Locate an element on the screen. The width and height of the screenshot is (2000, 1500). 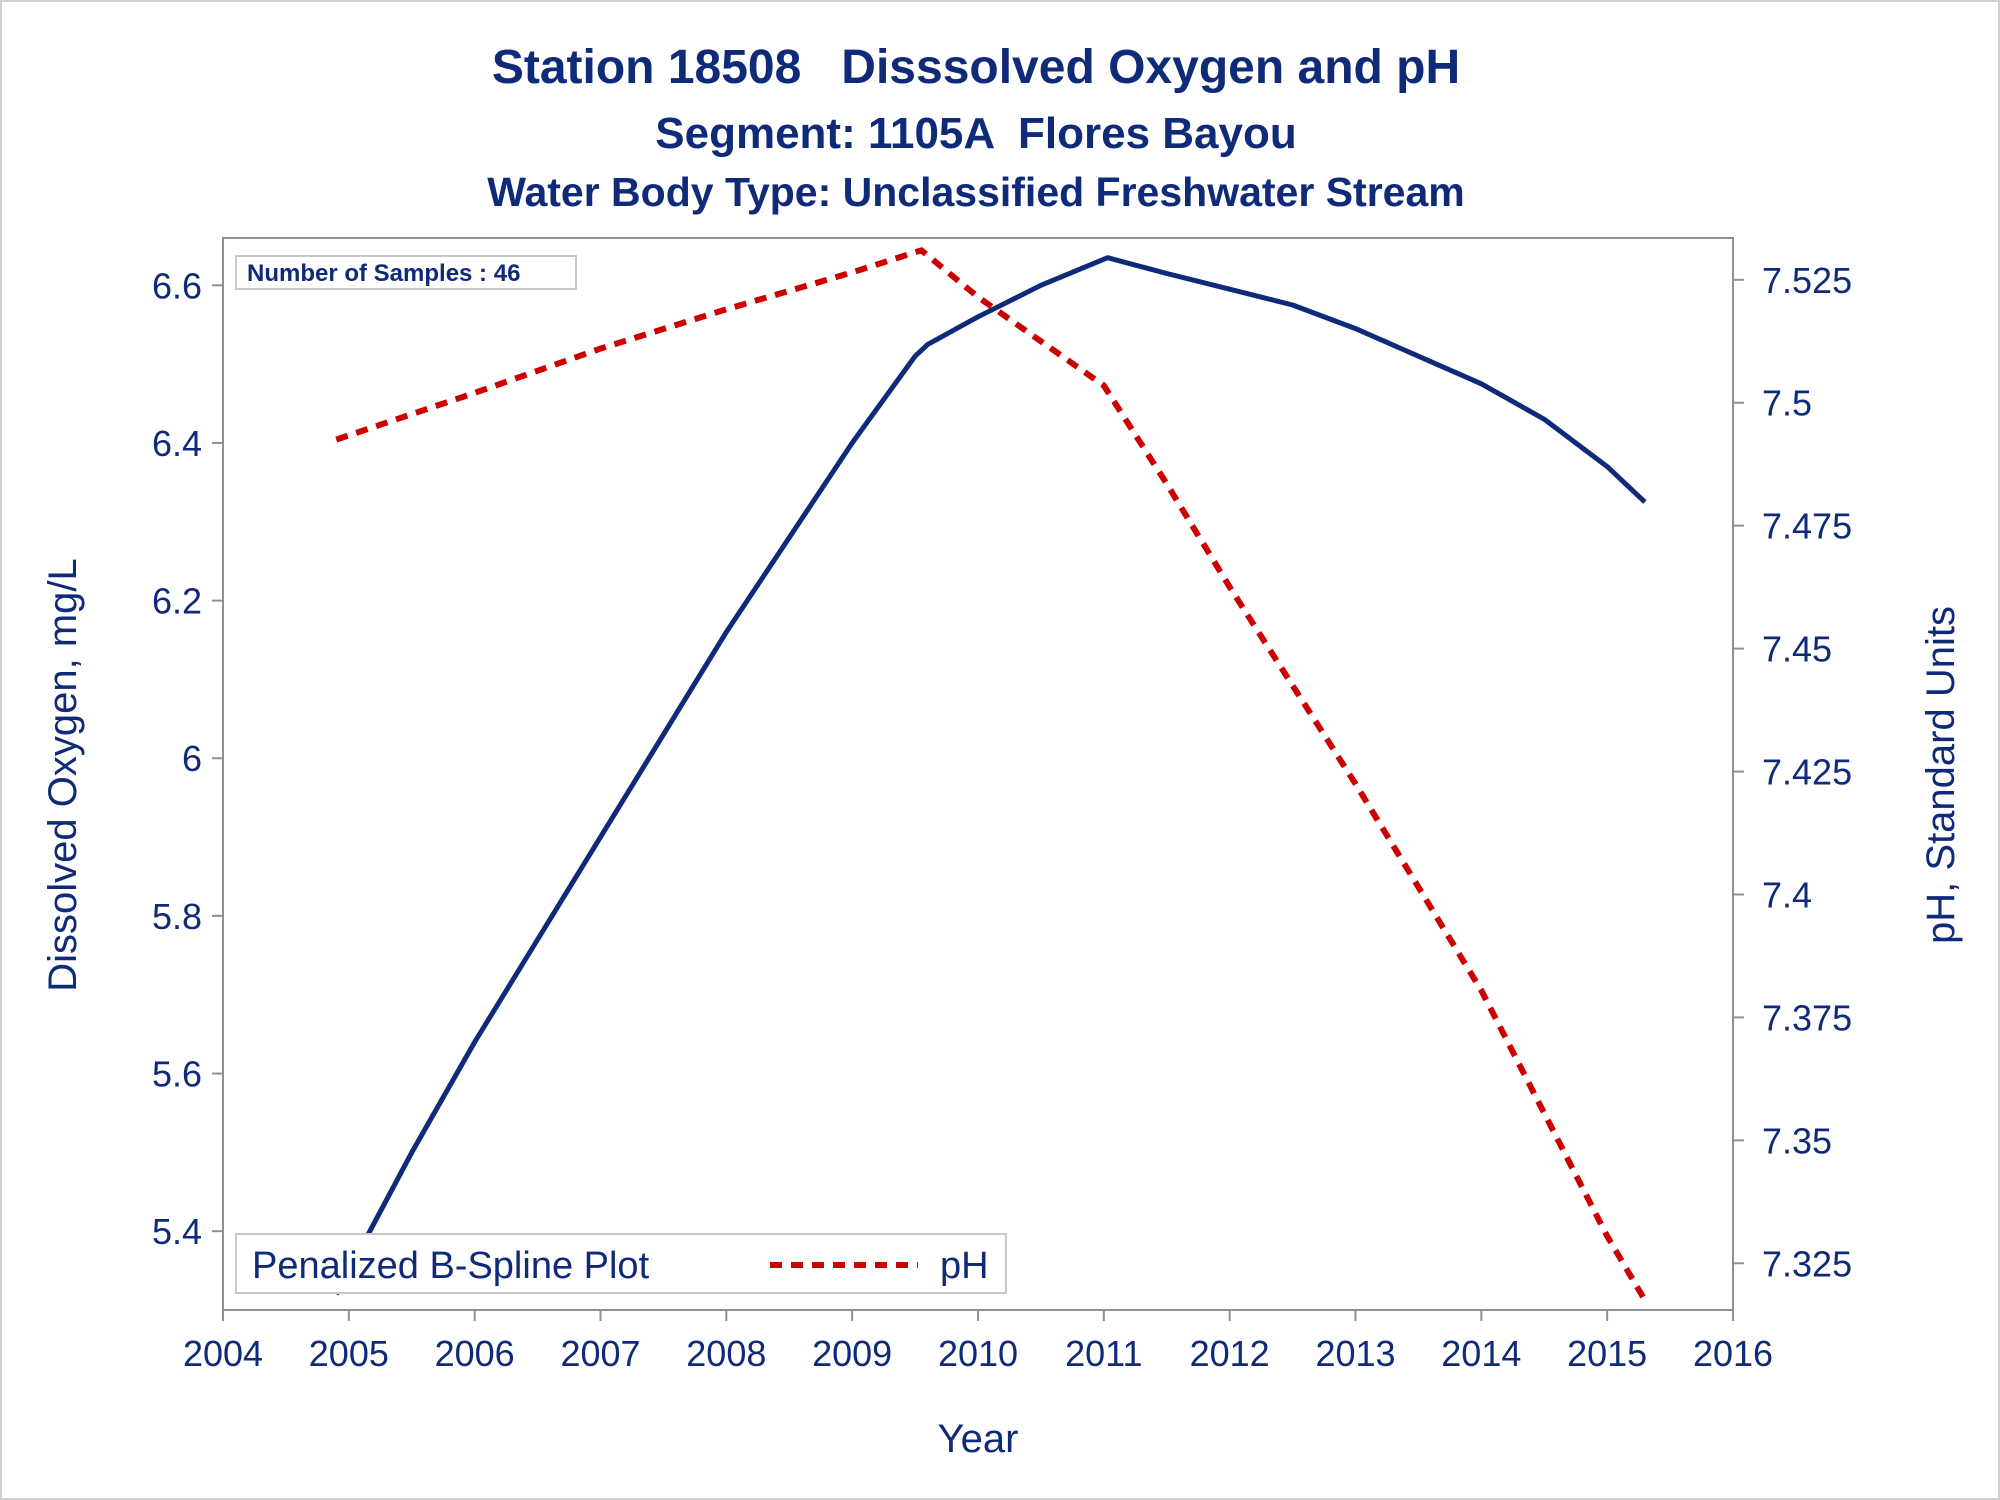
x-tick-label: 2010 is located at coordinates (978, 1353).